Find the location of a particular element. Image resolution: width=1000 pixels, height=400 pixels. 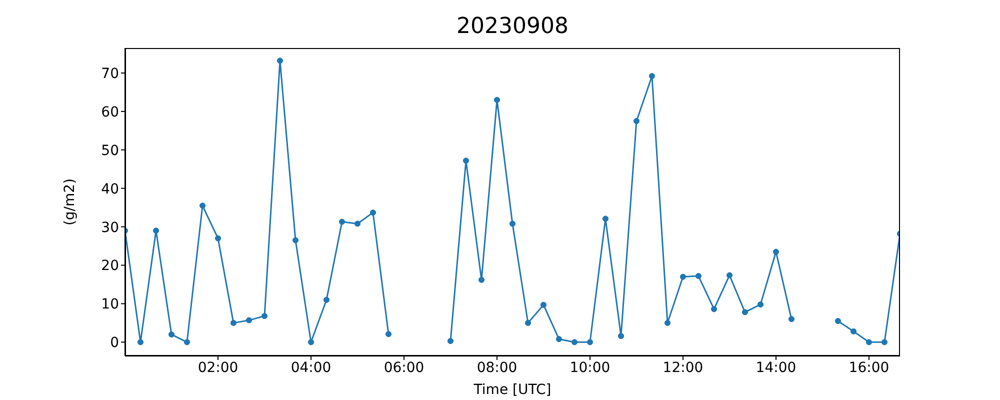

y-tick-label: 50 is located at coordinates (110, 150).